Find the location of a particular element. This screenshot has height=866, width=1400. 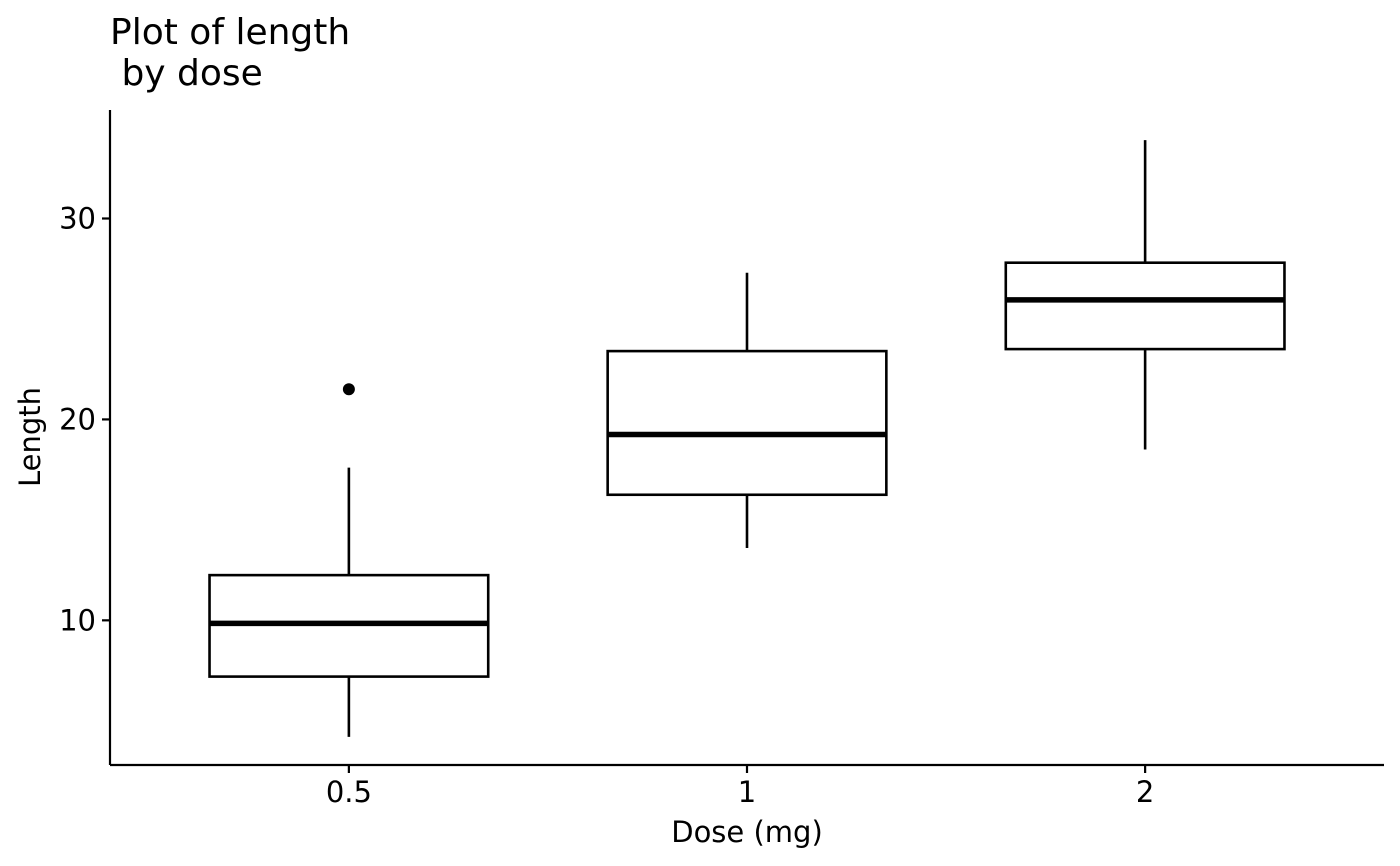

y-axis-title: Length is located at coordinates (30, 437).